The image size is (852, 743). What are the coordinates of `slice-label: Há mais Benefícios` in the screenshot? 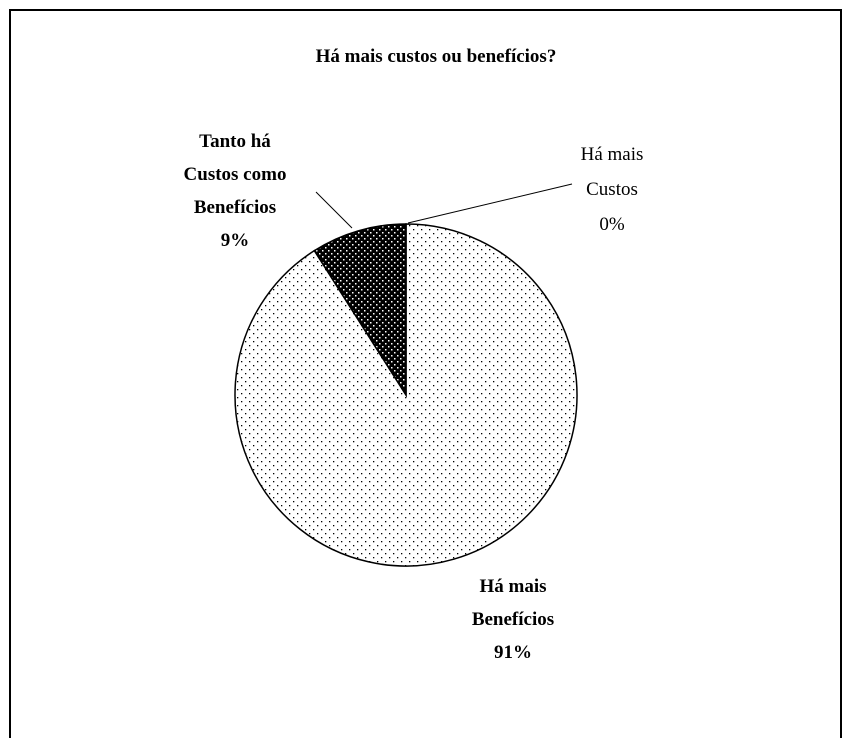 It's located at (513, 603).